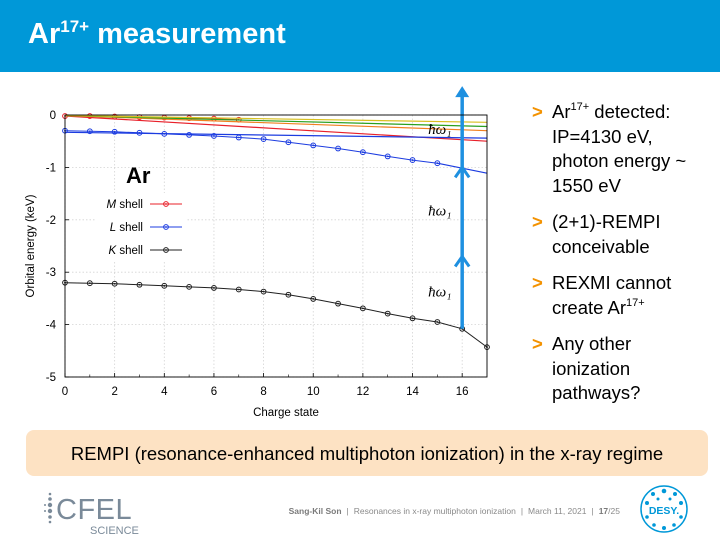  I want to click on y-tick-label: -5, so click(51, 378).